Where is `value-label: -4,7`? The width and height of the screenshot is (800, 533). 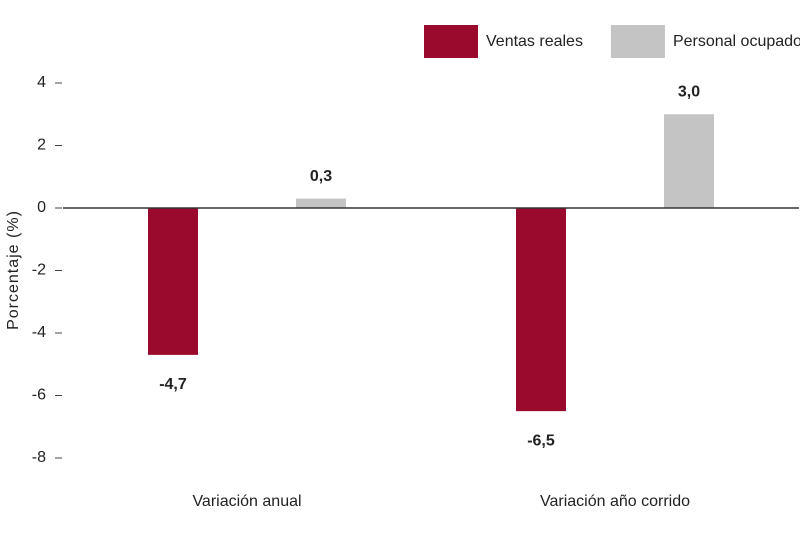
value-label: -4,7 is located at coordinates (173, 384).